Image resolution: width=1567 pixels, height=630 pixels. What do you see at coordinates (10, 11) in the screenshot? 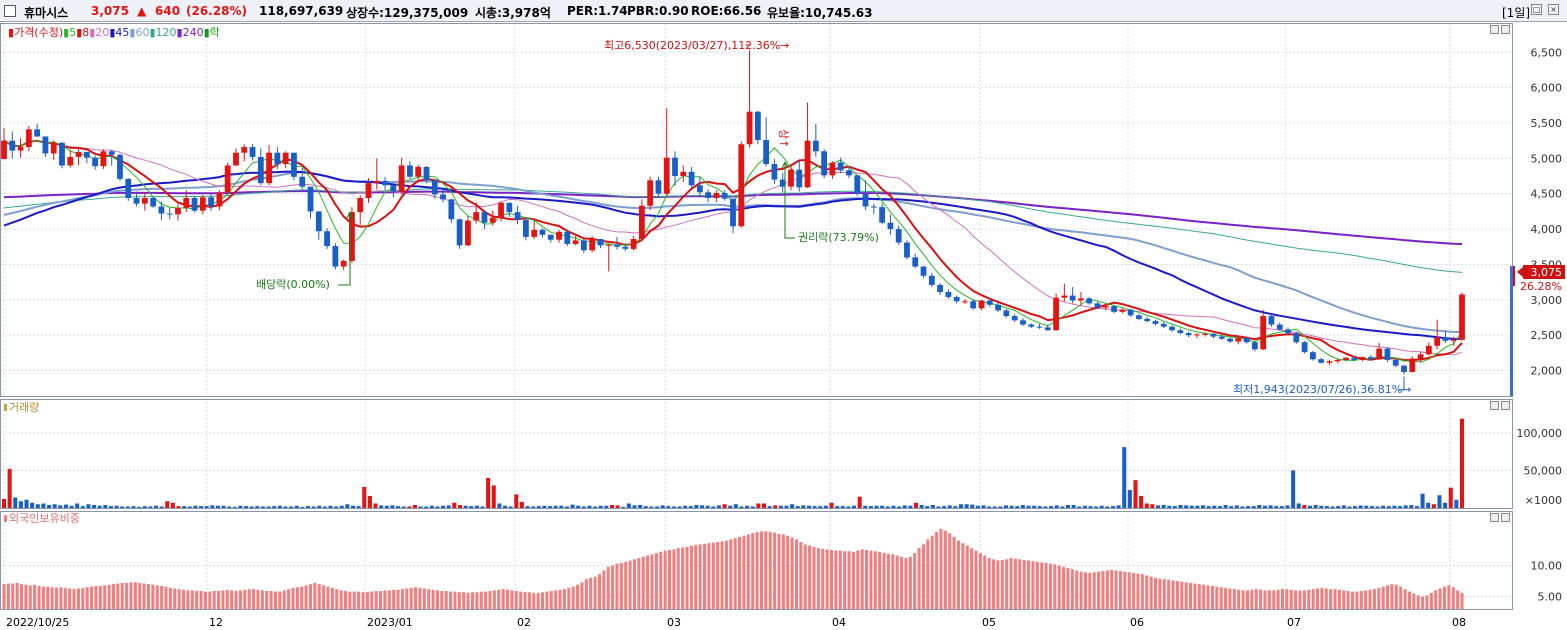
I see `select-checkbox` at bounding box center [10, 11].